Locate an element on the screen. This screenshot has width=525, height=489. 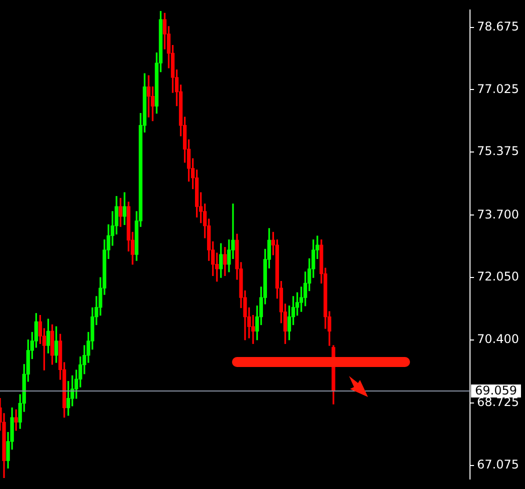
y-tick-label: 75.375 is located at coordinates (498, 151).